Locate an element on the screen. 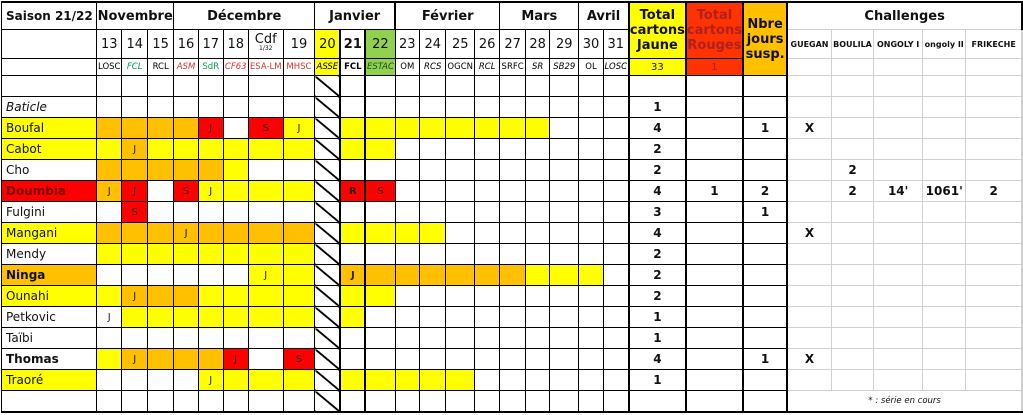  round-number: 22 is located at coordinates (380, 44).